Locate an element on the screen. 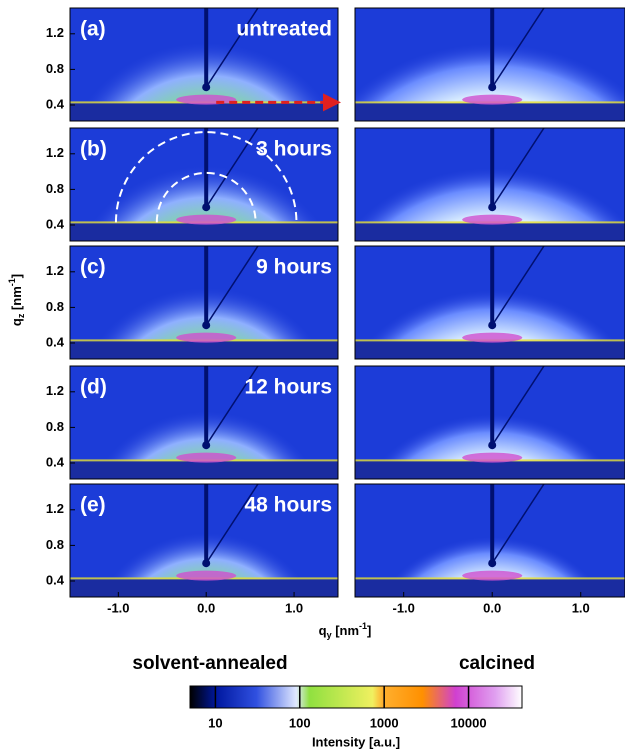 The height and width of the screenshot is (752, 625). panel-annotation: 12 hours is located at coordinates (288, 387).